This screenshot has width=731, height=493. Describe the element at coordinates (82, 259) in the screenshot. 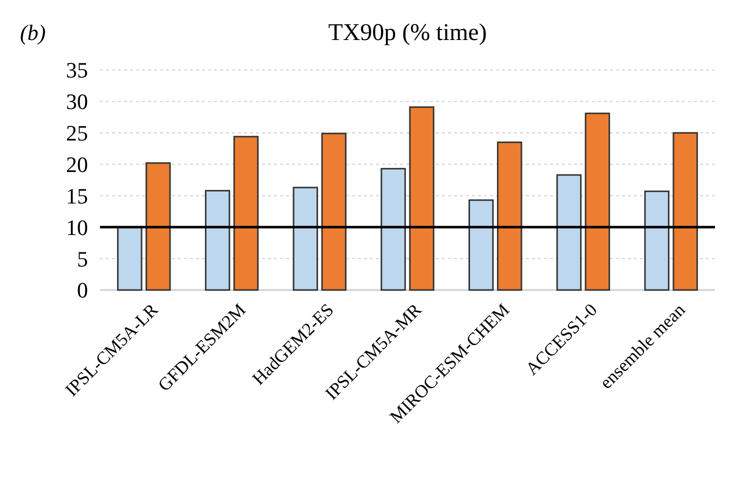

I see `y-tick-label: 5` at that location.